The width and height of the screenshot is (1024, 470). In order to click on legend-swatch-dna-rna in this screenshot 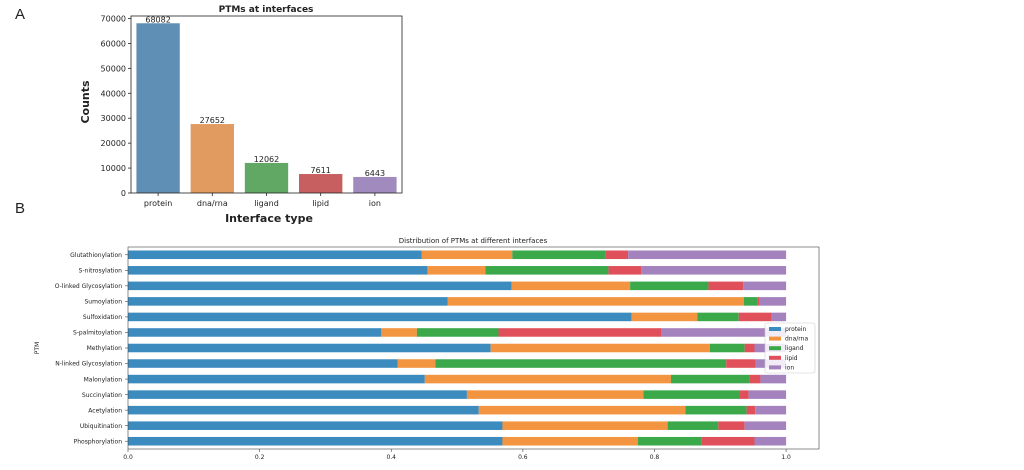, I will do `click(775, 338)`.